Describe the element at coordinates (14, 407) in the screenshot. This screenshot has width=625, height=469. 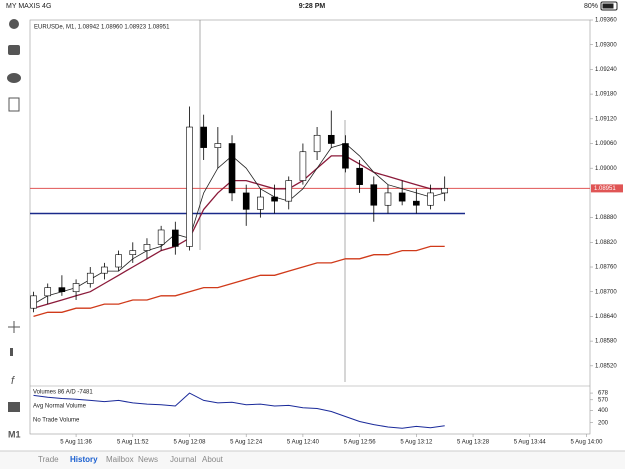
I see `objects-icon` at that location.